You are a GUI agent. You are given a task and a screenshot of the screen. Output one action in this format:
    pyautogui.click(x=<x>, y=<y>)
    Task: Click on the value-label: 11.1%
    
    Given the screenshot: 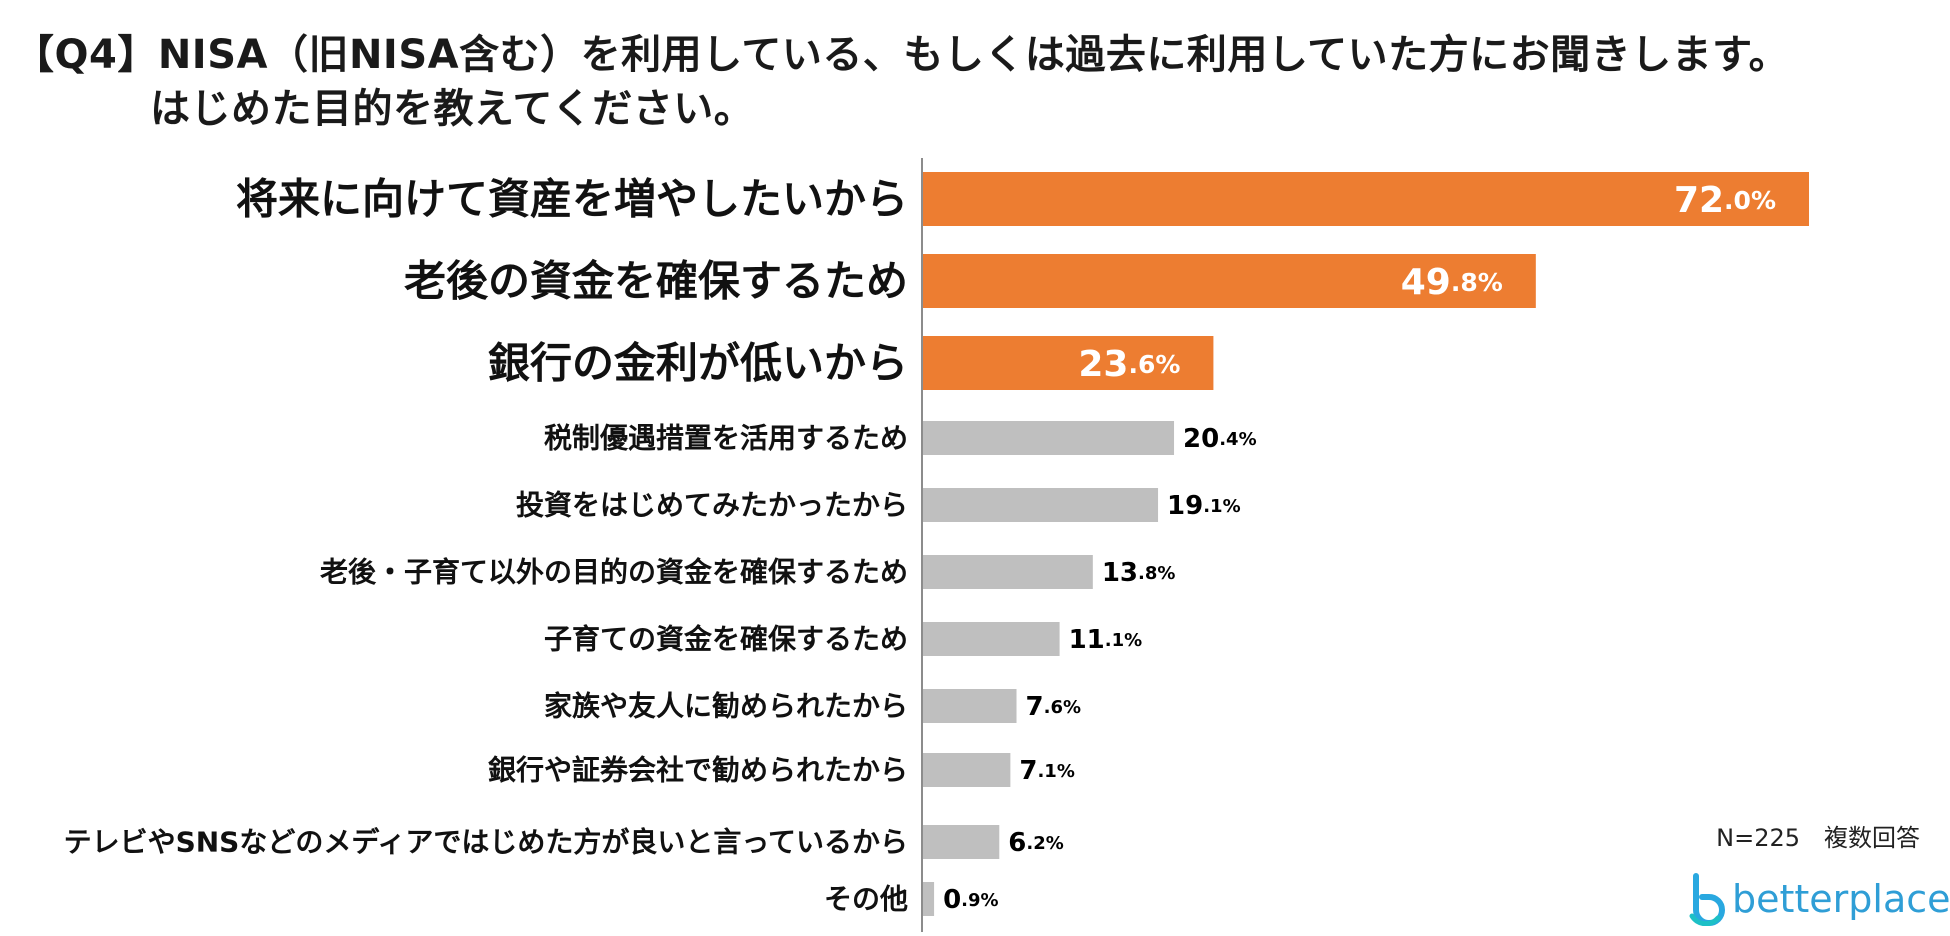 What is the action you would take?
    pyautogui.click(x=1106, y=640)
    